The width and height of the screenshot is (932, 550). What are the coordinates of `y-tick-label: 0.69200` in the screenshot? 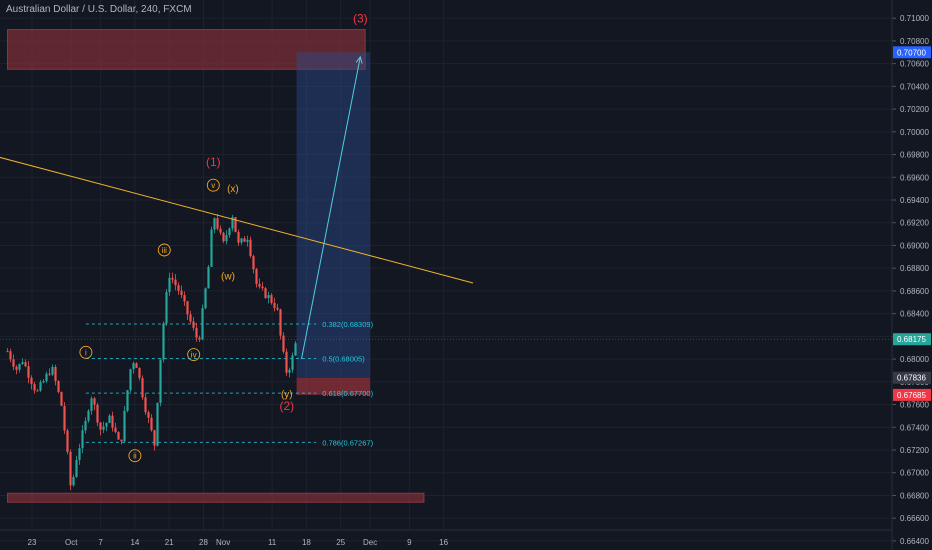 It's located at (914, 223).